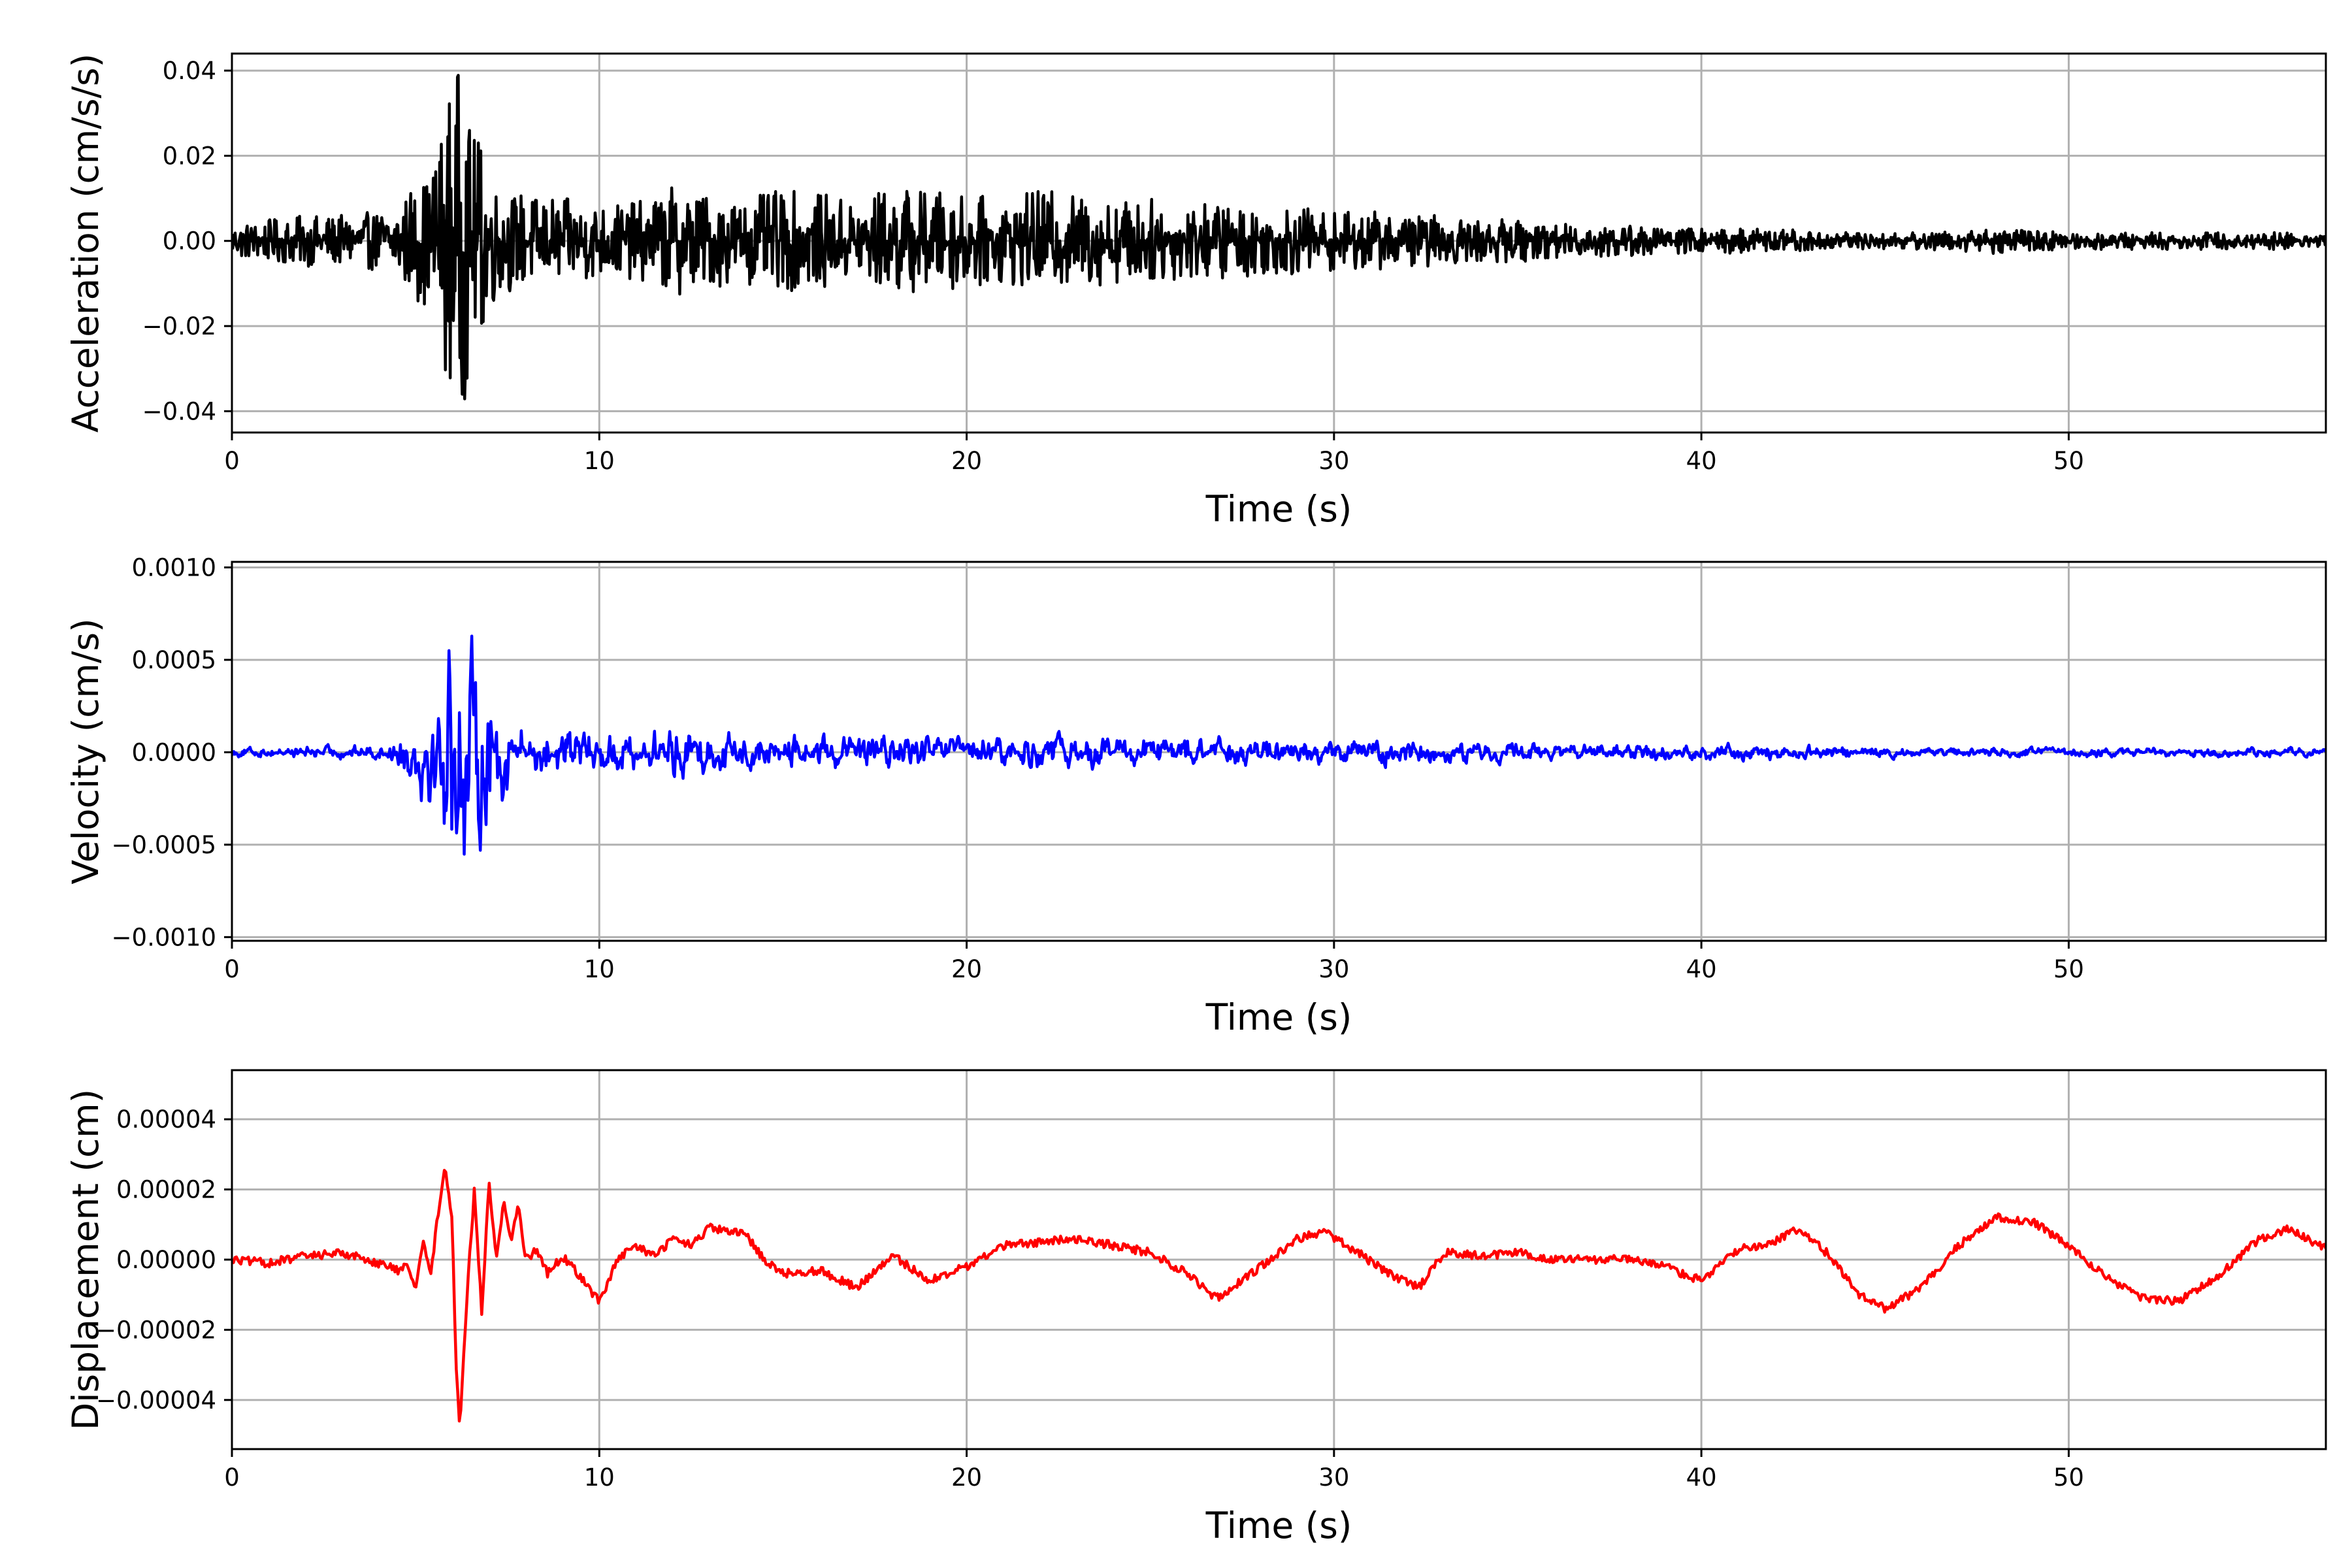 Image resolution: width=2352 pixels, height=1568 pixels. I want to click on displacement-y-axis-label: Displacement (cm), so click(85, 1259).